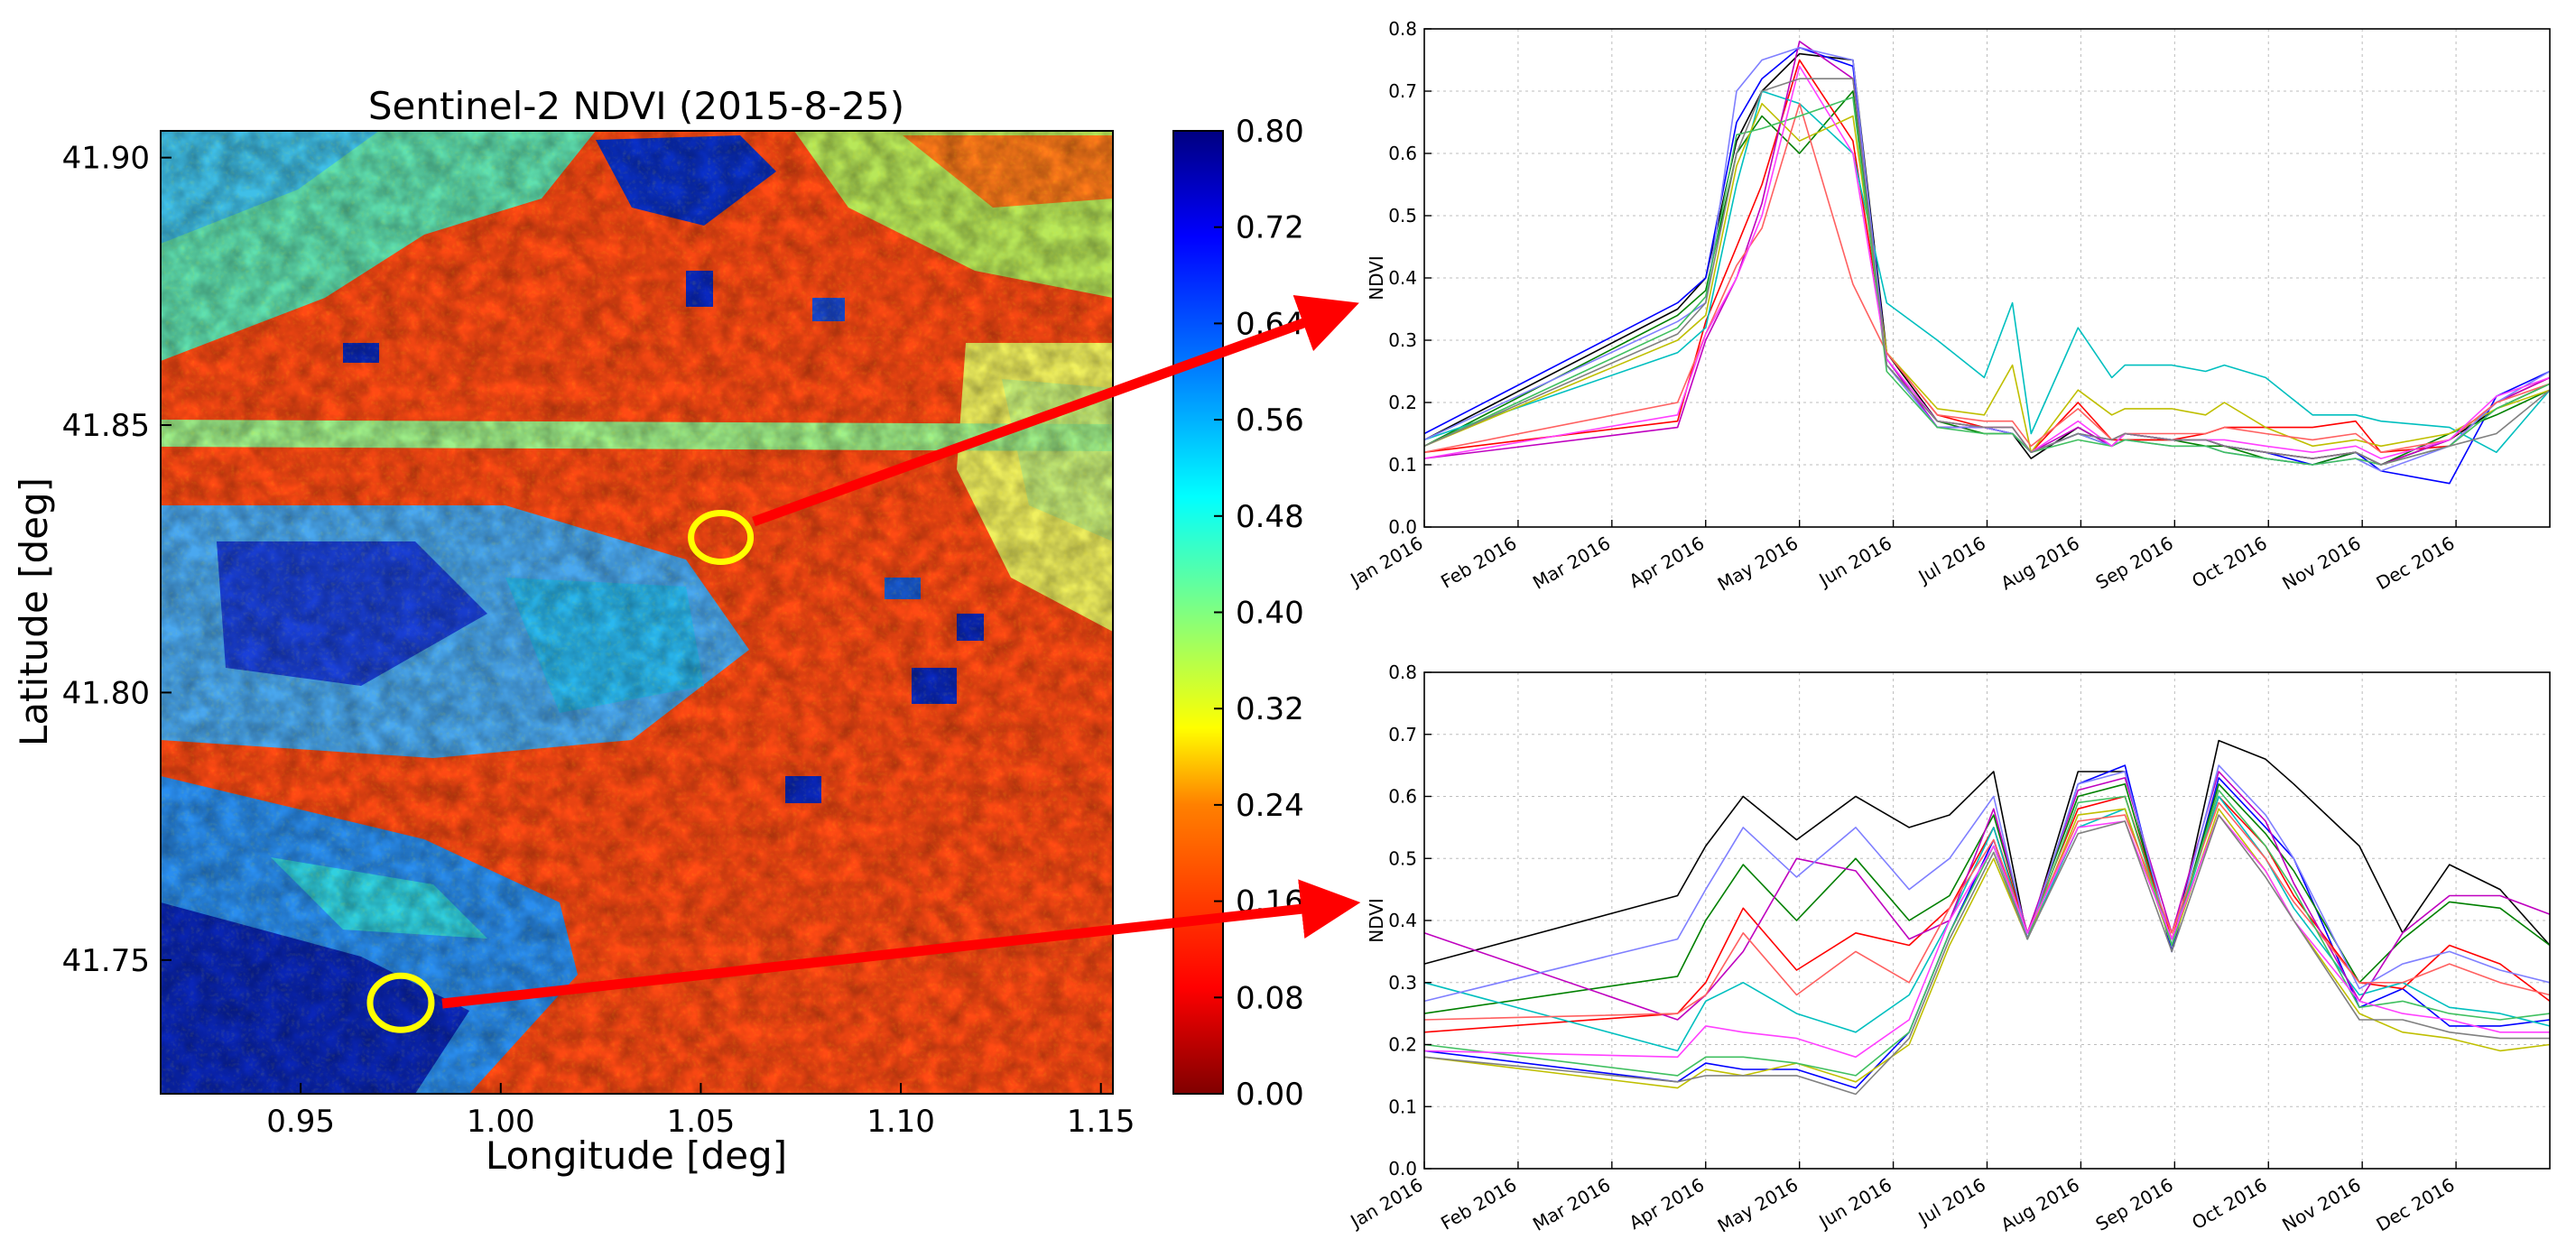 This screenshot has width=2576, height=1258. What do you see at coordinates (702, 1122) in the screenshot?
I see `map-x-tick-label: 1.05` at bounding box center [702, 1122].